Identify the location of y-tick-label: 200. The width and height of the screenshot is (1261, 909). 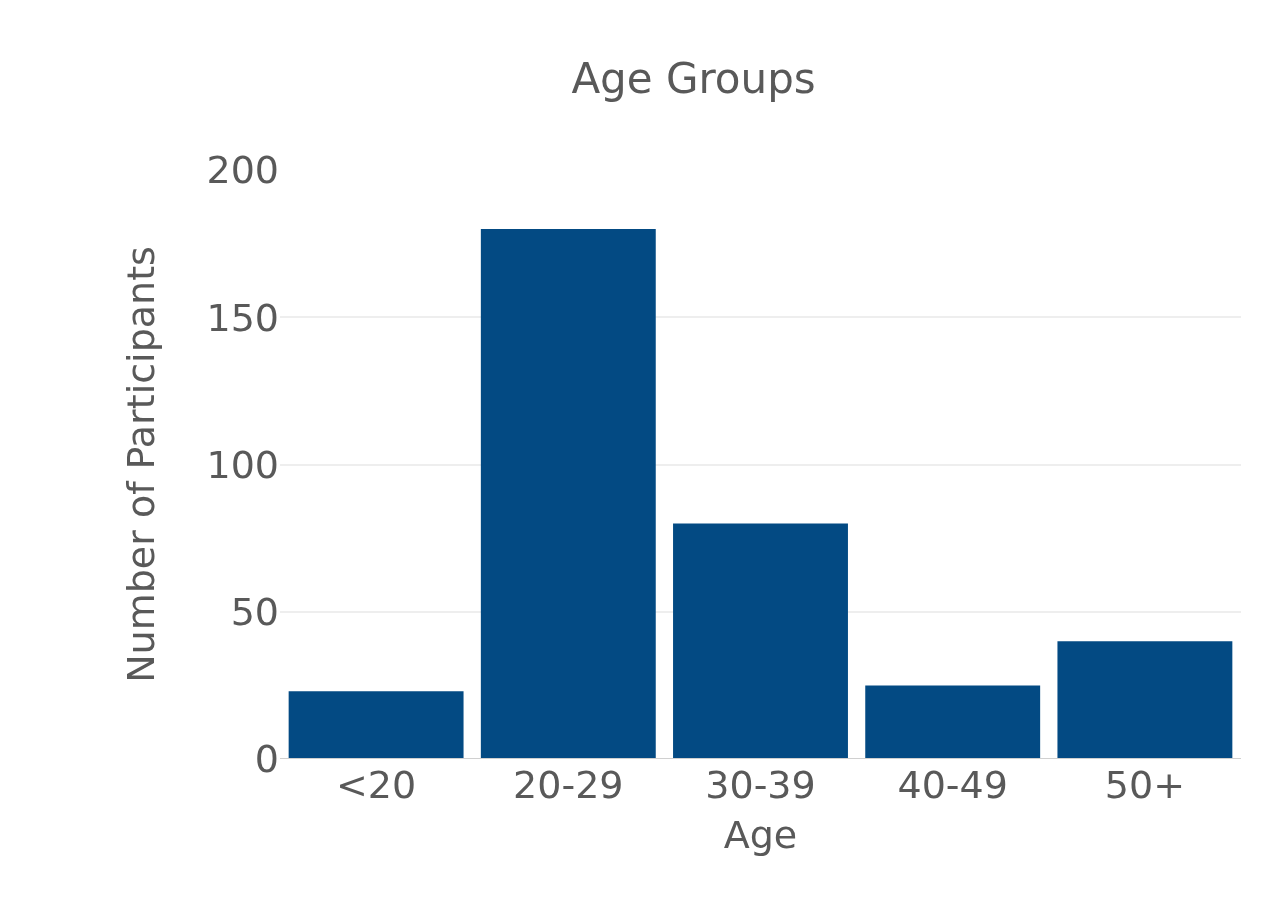
(242, 170).